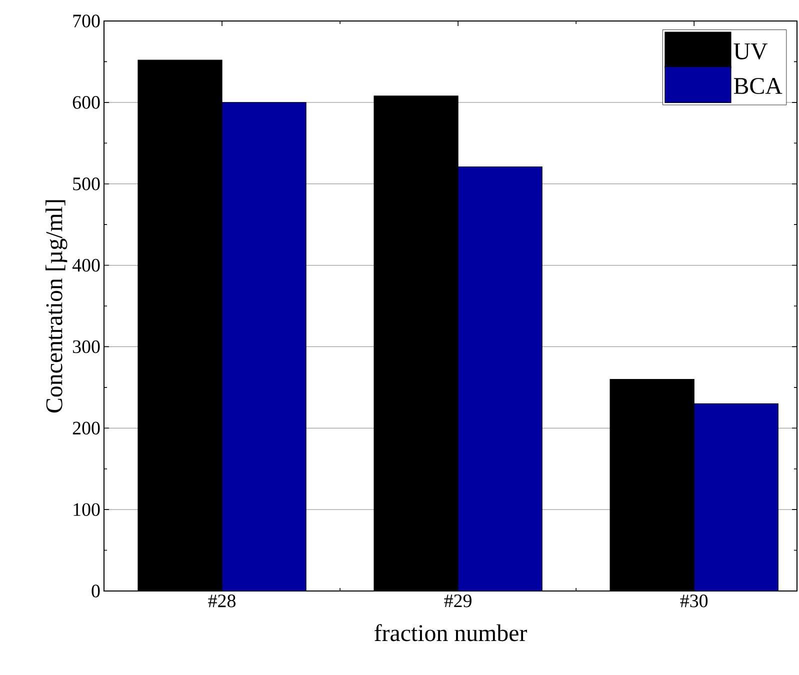 The height and width of the screenshot is (675, 799). I want to click on y-tick-label: 700, so click(86, 21).